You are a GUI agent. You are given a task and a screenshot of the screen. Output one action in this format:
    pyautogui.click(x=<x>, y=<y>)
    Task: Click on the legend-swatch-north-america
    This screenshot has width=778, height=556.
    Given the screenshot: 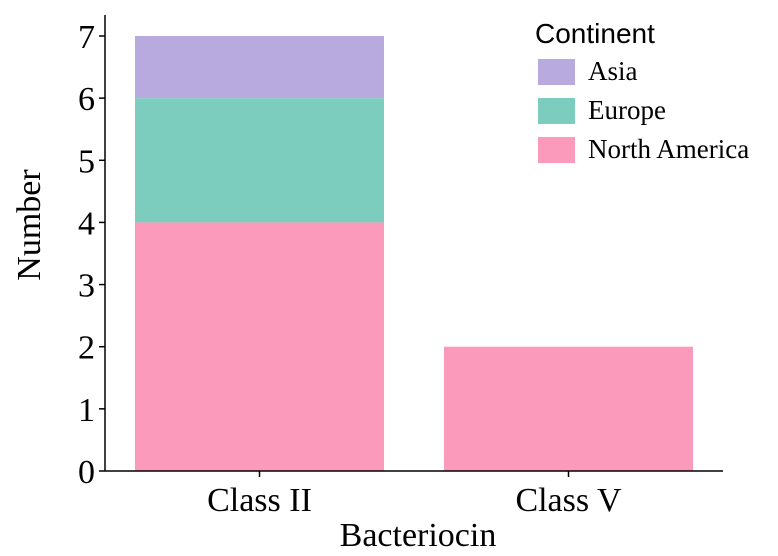 What is the action you would take?
    pyautogui.click(x=556, y=150)
    